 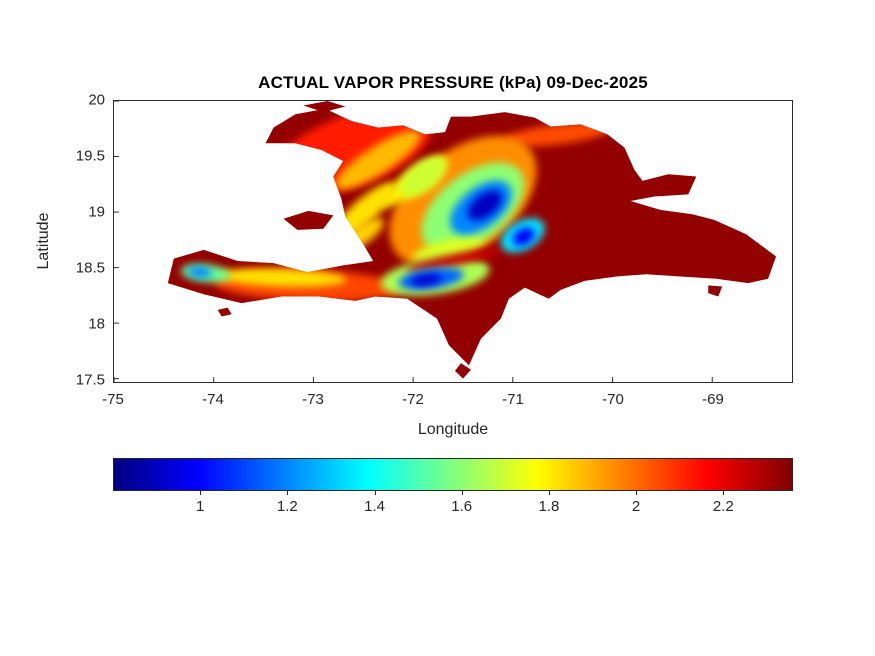 What do you see at coordinates (90, 156) in the screenshot?
I see `y-tick-label: 19.5` at bounding box center [90, 156].